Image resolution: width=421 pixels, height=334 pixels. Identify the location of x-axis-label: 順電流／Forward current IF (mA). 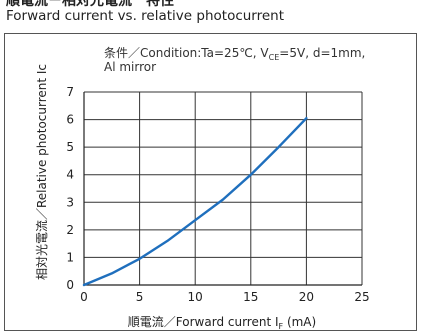
(222, 323).